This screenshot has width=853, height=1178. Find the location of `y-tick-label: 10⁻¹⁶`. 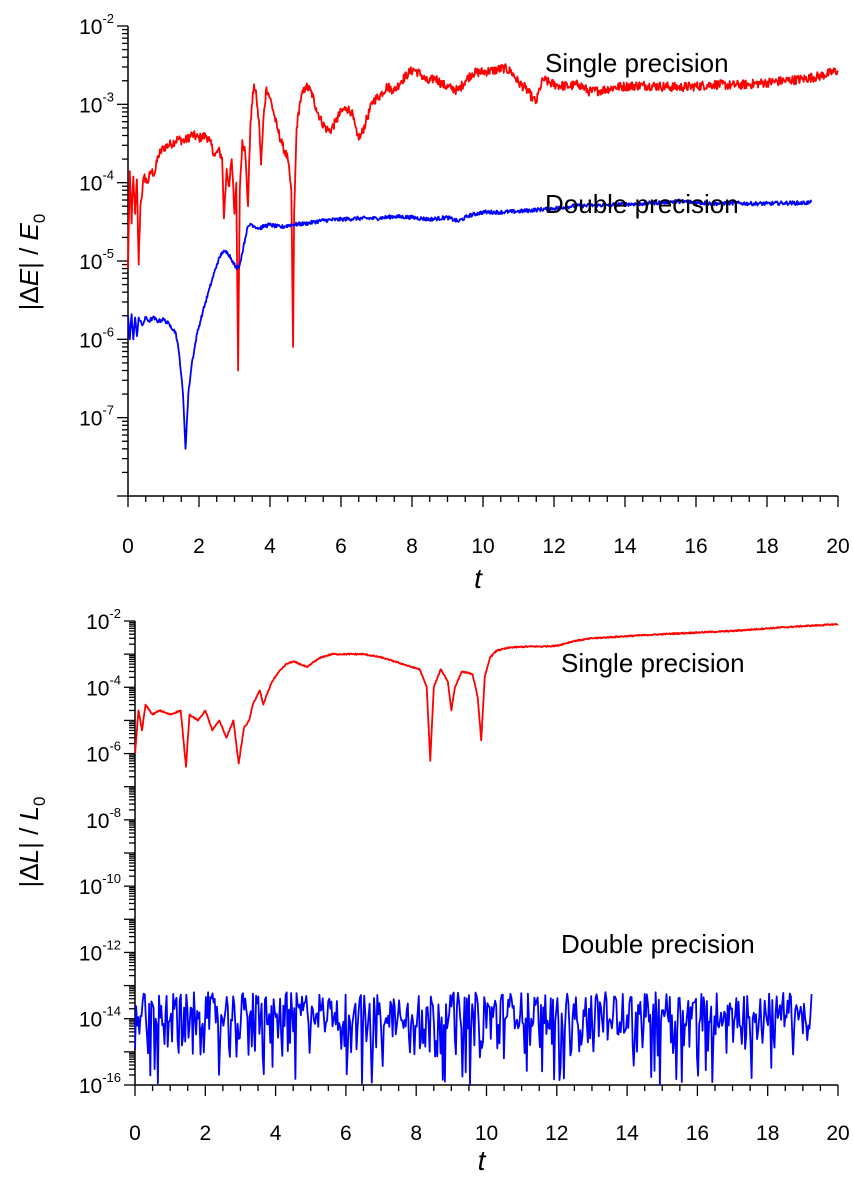

y-tick-label: 10⁻¹⁶ is located at coordinates (100, 1084).